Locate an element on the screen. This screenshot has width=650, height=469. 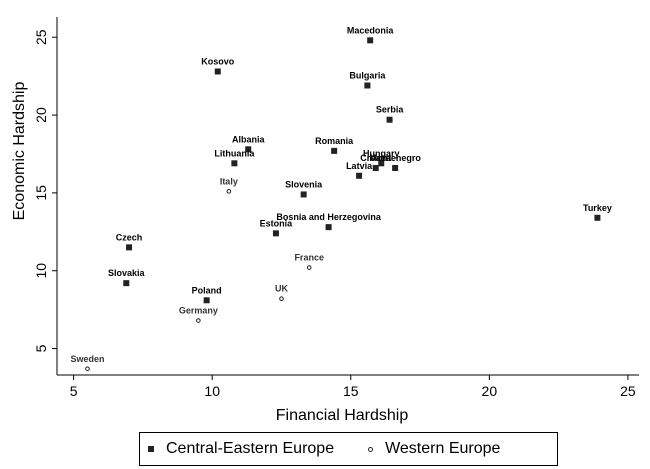
point-latvia is located at coordinates (359, 175).